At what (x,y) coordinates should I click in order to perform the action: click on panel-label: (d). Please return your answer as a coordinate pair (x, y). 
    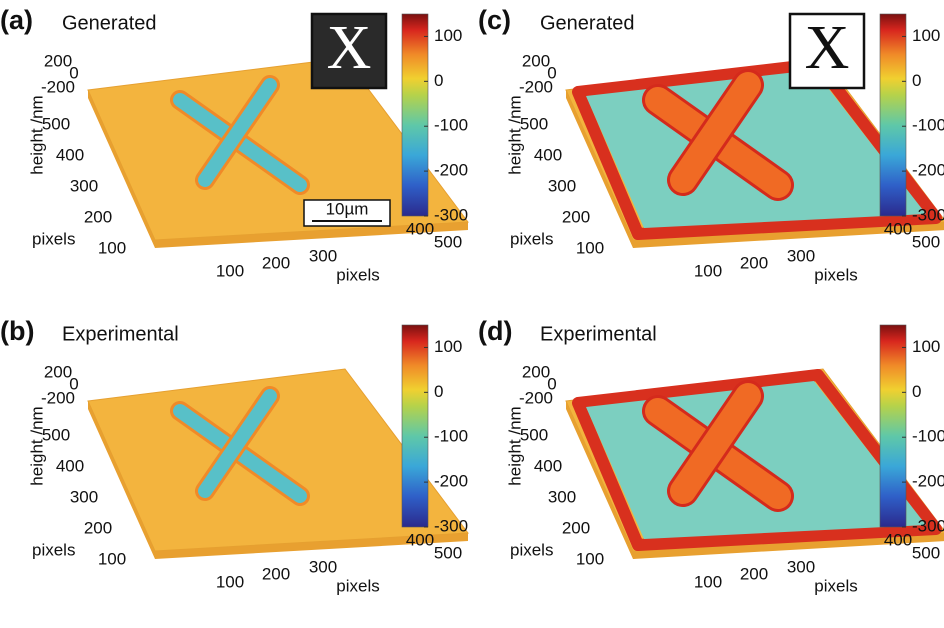
    Looking at the image, I should click on (495, 331).